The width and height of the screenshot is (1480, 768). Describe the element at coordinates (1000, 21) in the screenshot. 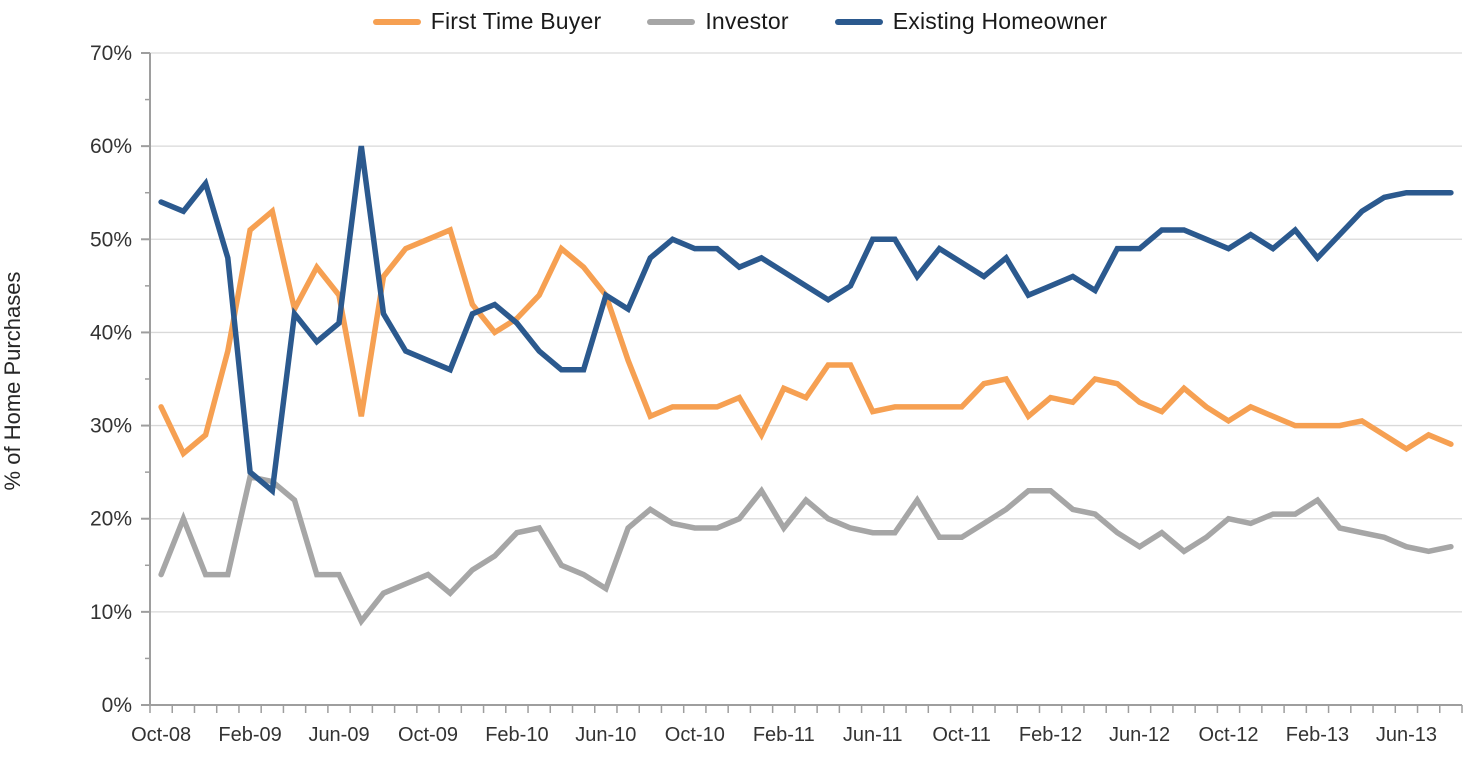

I see `legend-label-existing-homeowner: Existing Homeowner` at that location.